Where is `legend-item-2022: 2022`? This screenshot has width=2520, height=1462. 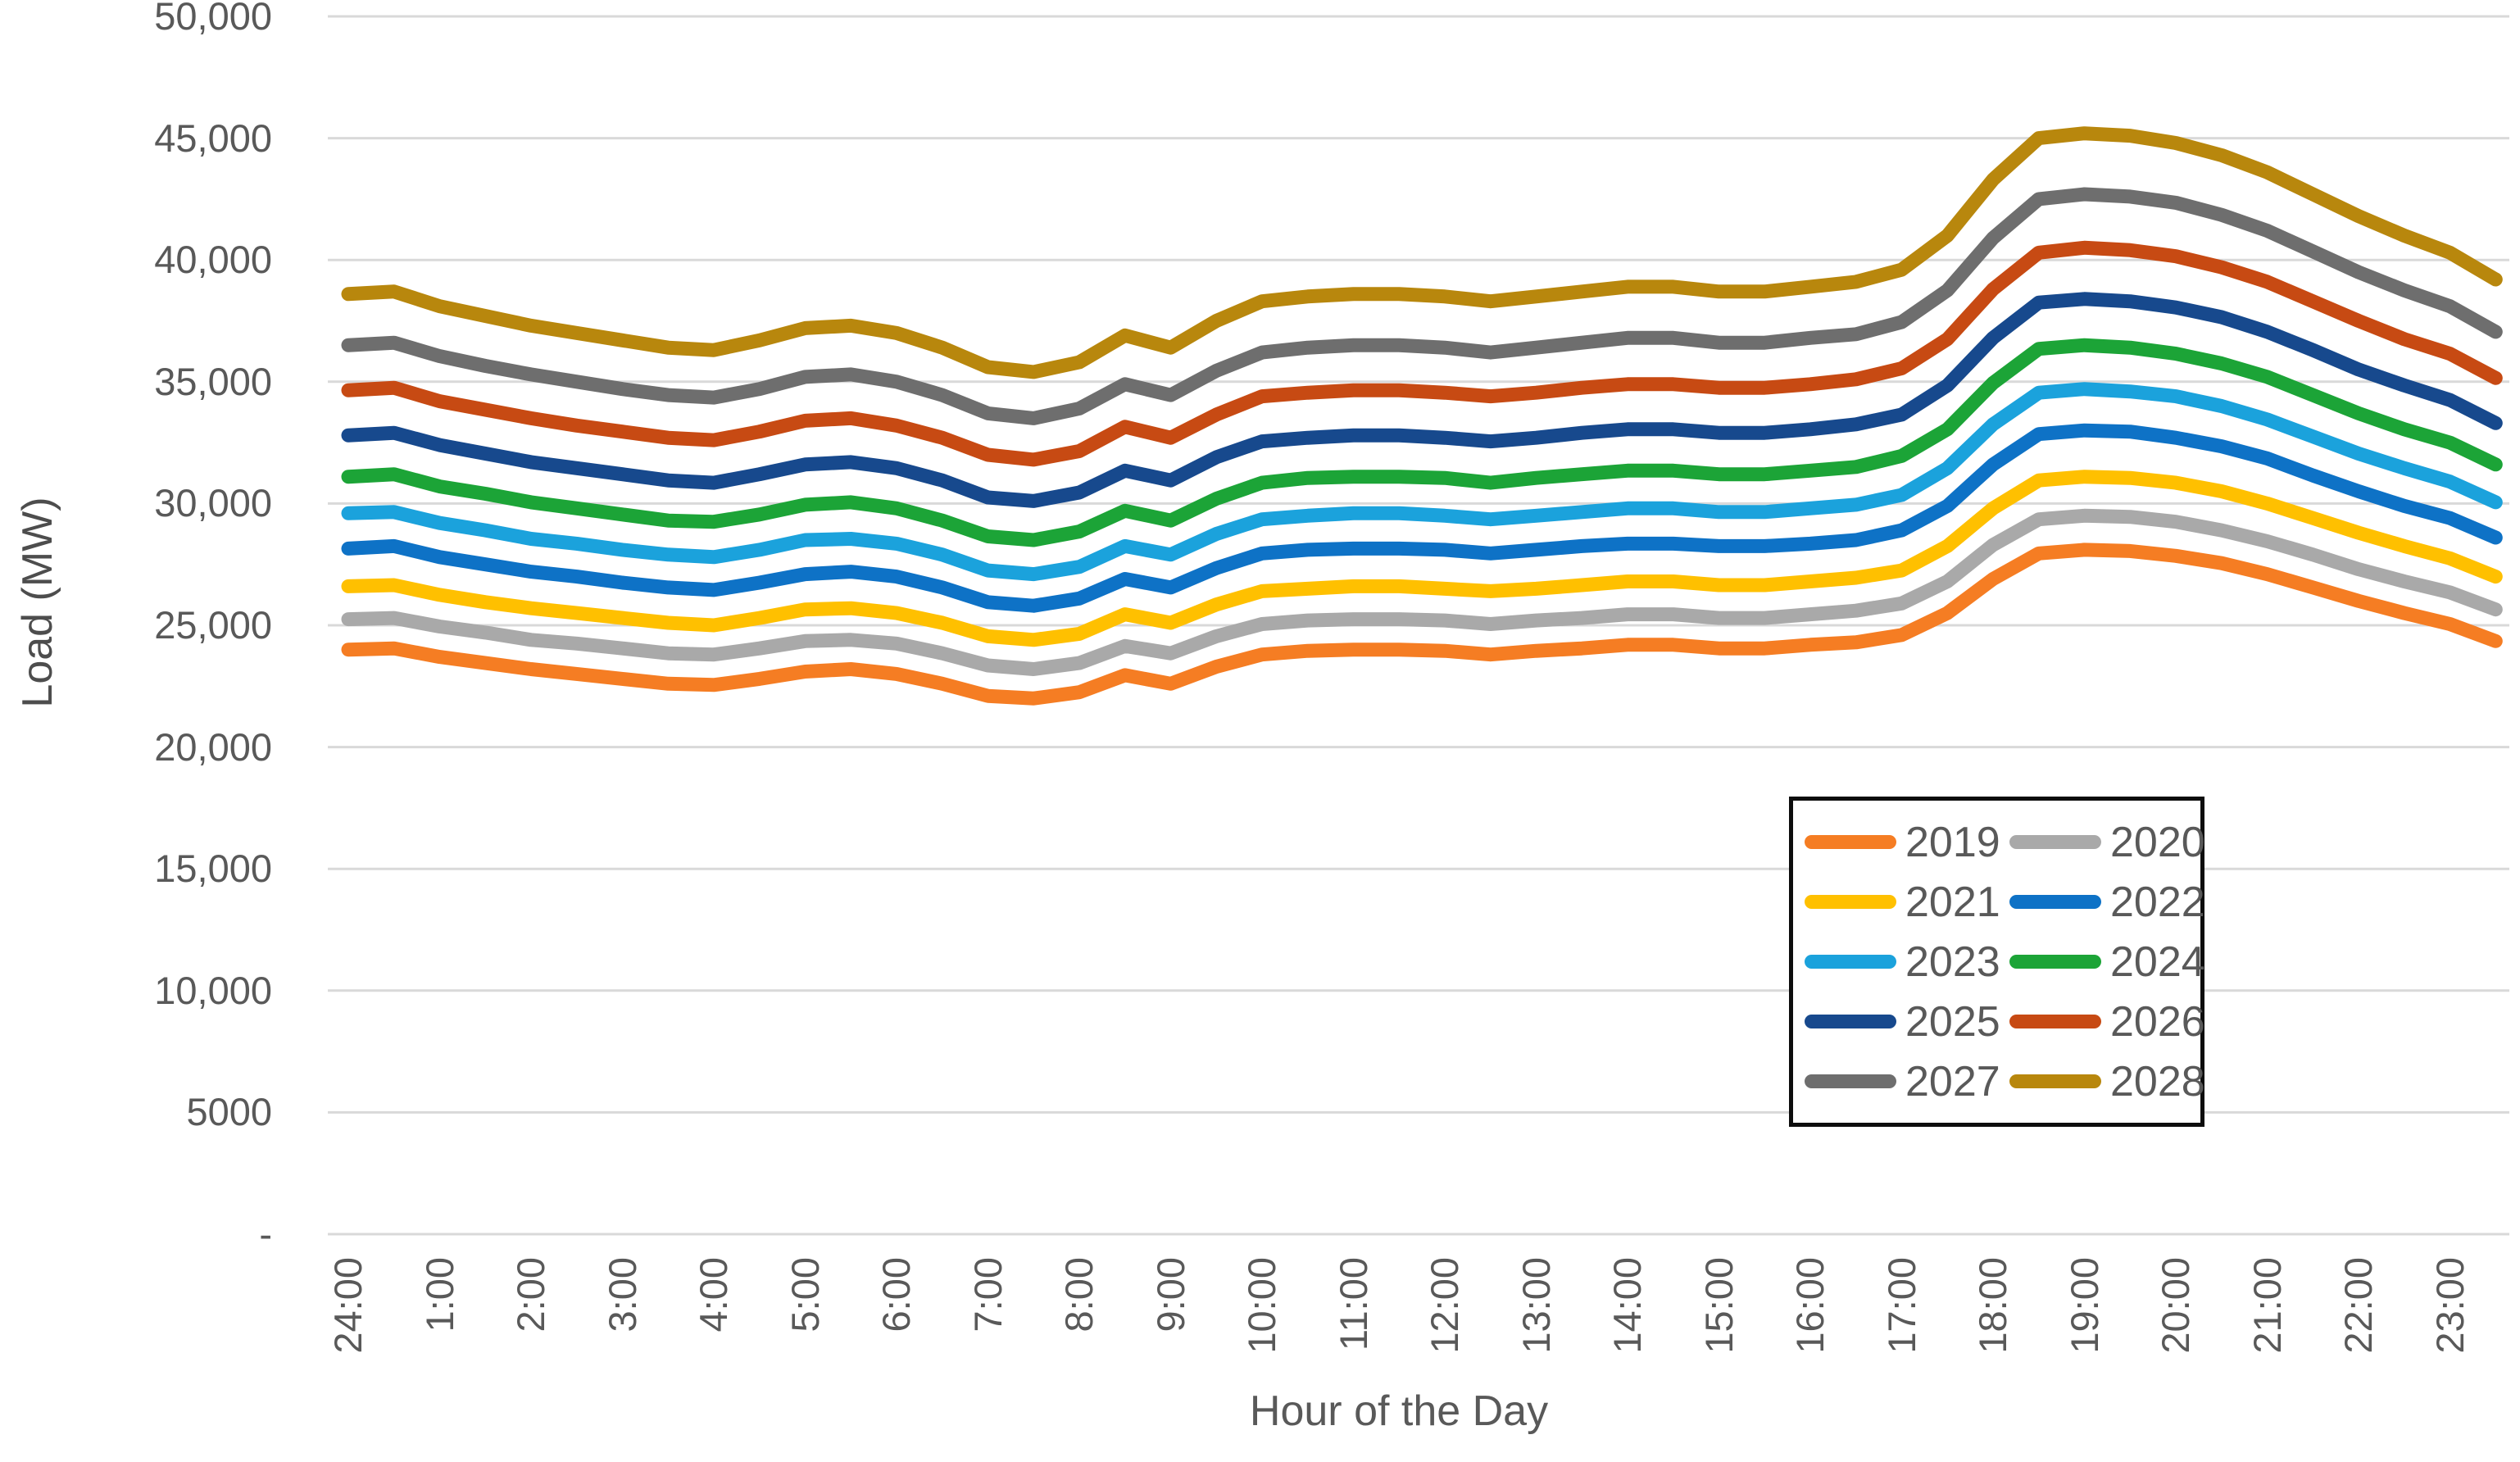 legend-item-2022: 2022 is located at coordinates (2107, 903).